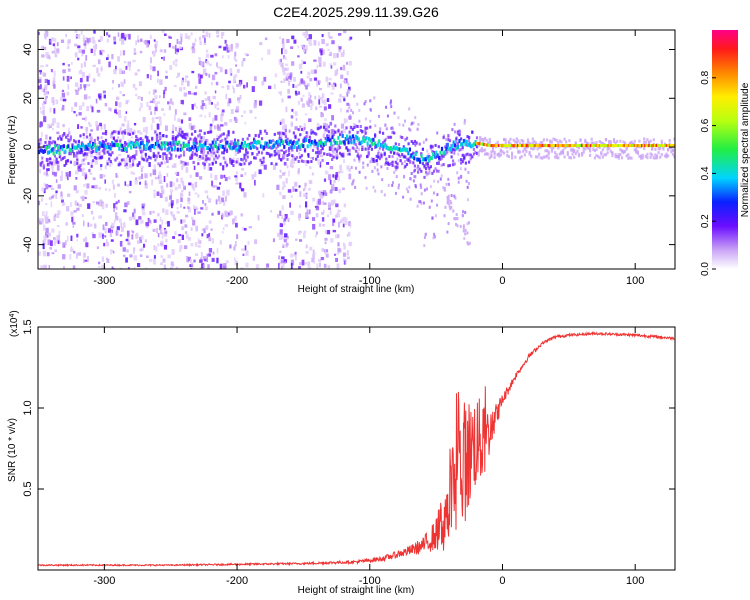 The width and height of the screenshot is (750, 600). Describe the element at coordinates (708, 173) in the screenshot. I see `colorbar-ticks: 0.00.20.40.60.8` at that location.